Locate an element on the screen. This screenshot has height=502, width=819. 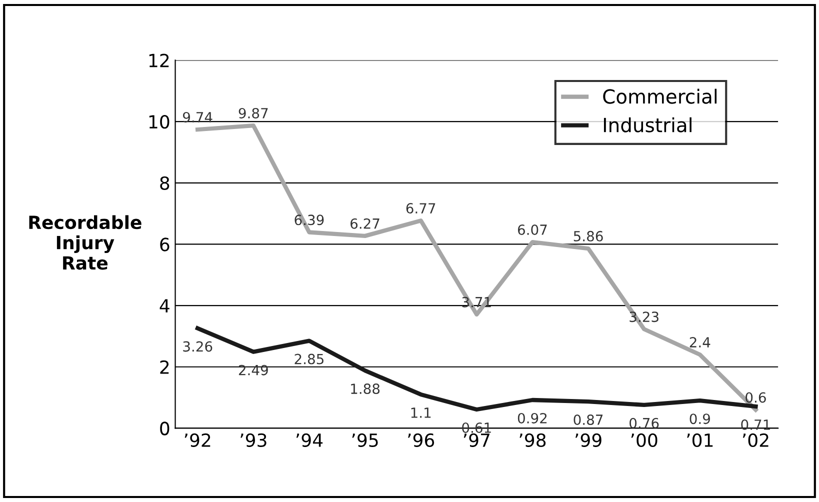
x-tick-label: ’94 is located at coordinates (309, 440).